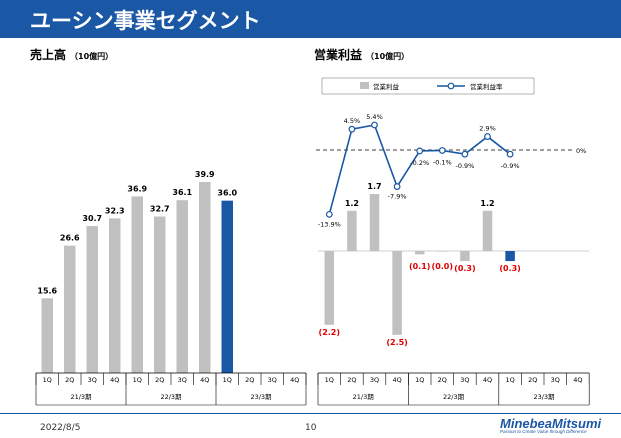 The image size is (621, 438). What do you see at coordinates (92, 218) in the screenshot?
I see `sales-data-label: 30.7` at bounding box center [92, 218].